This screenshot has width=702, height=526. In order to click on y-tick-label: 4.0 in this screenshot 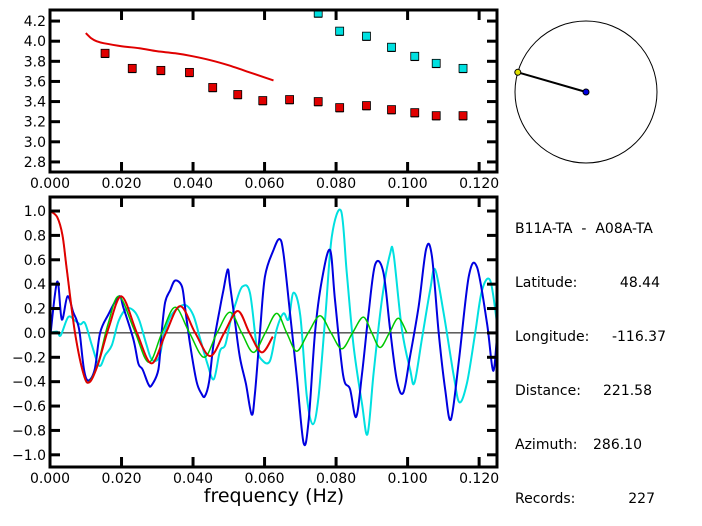, I will do `click(35, 42)`.